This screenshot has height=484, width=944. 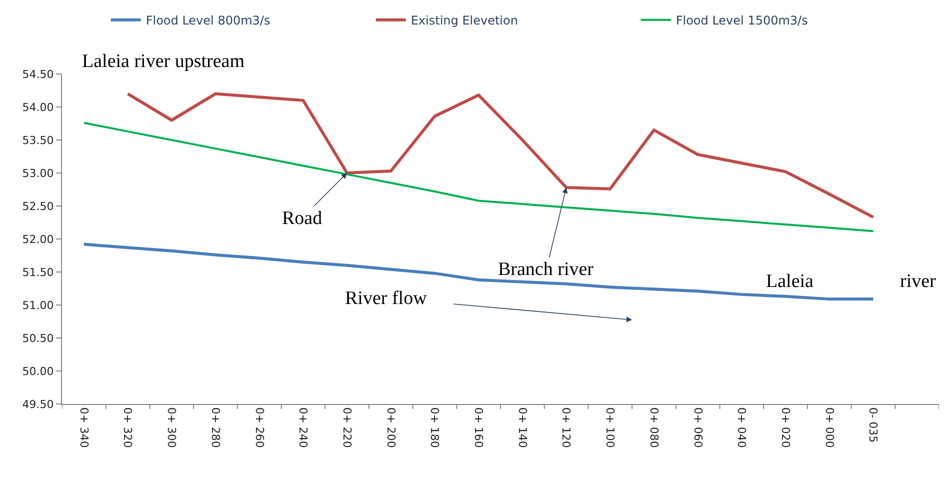 What do you see at coordinates (435, 427) in the screenshot?
I see `x-tick-label: 0+ 180` at bounding box center [435, 427].